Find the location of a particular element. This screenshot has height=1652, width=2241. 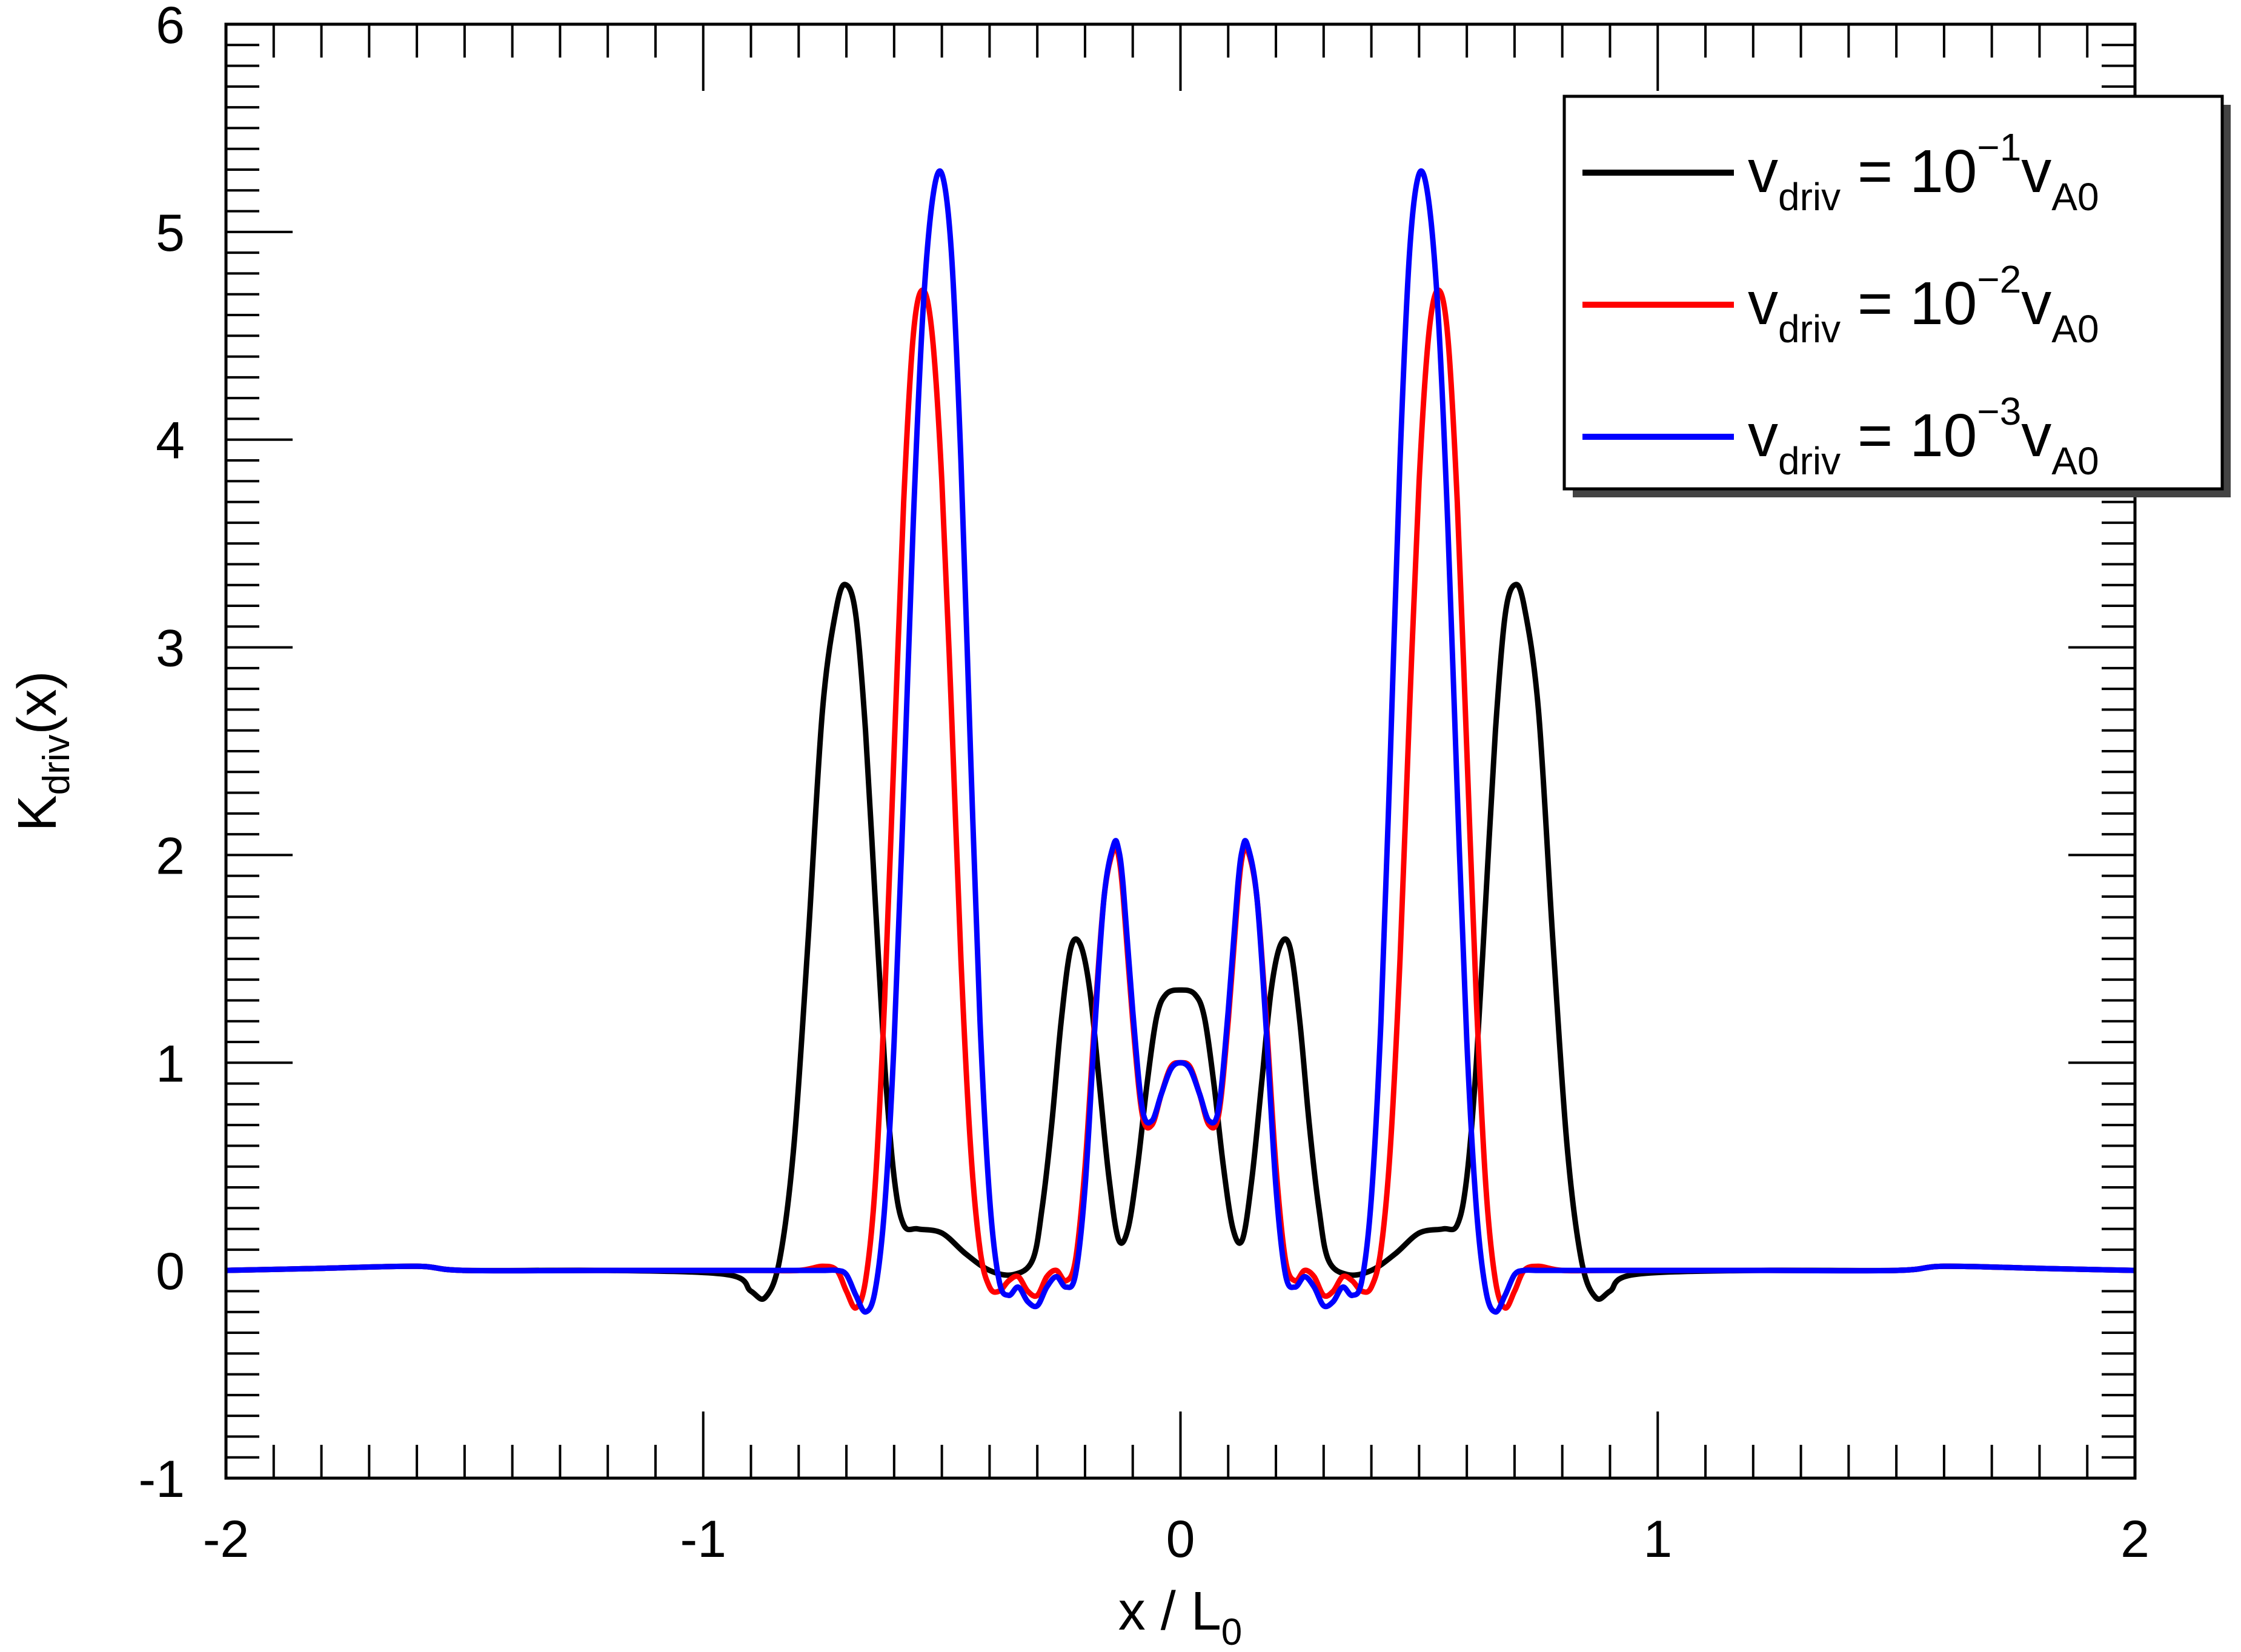

legend-box is located at coordinates (1893, 293).